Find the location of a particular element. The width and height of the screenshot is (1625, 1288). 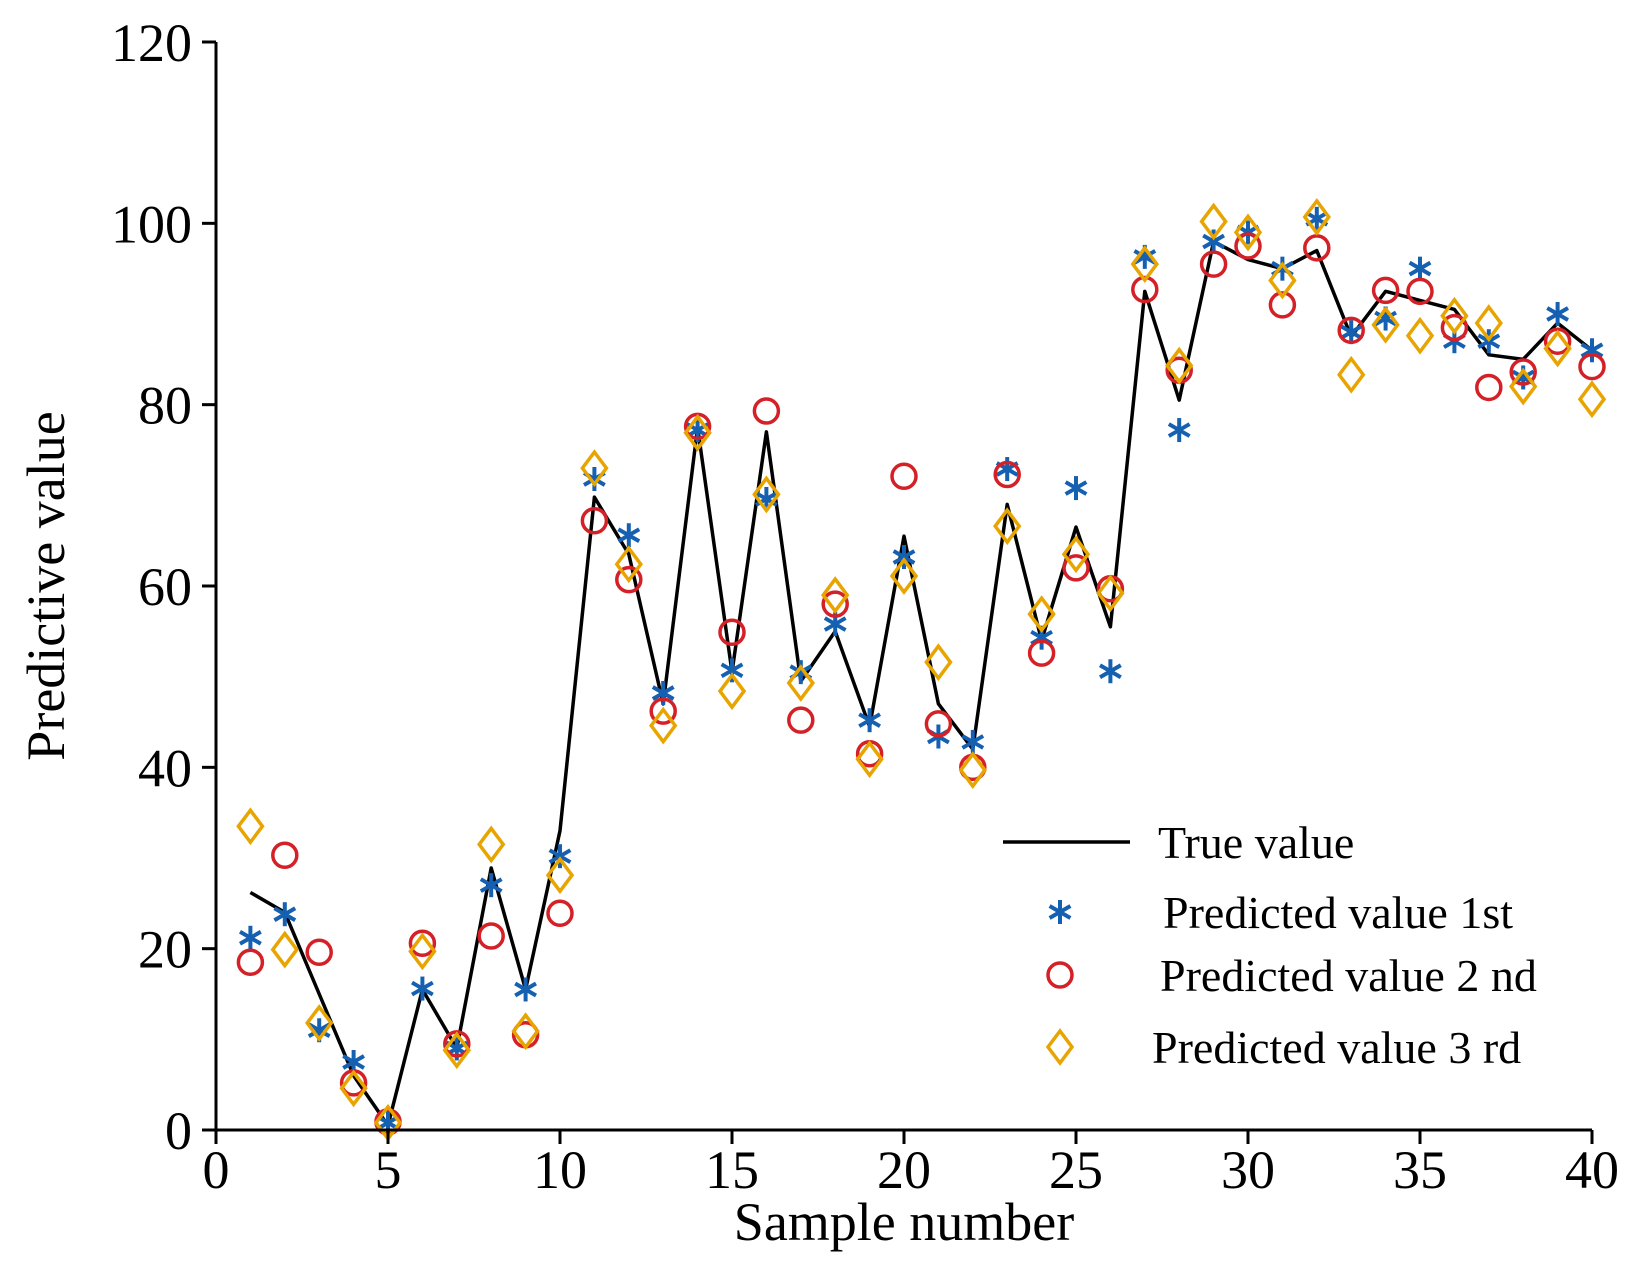

y-tick-label: 60 is located at coordinates (165, 587).